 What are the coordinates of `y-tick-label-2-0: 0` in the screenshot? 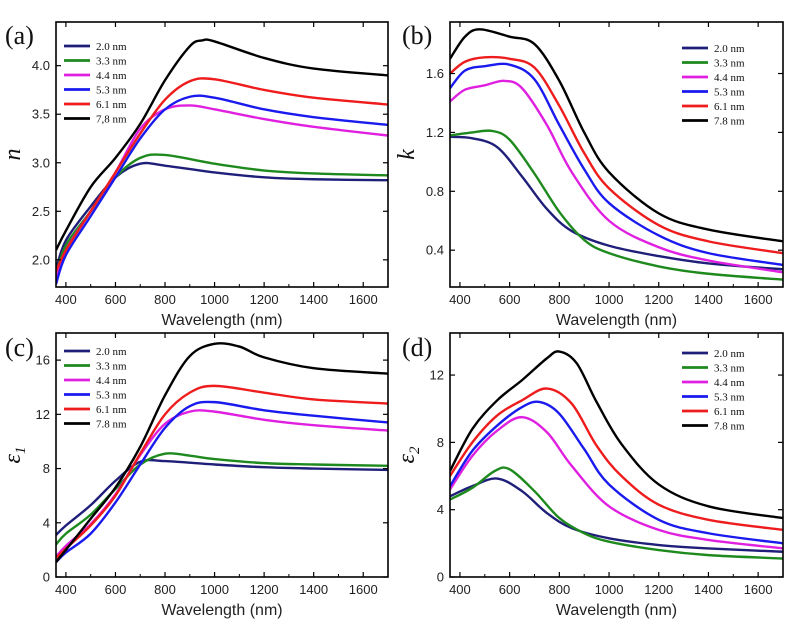 It's located at (46, 577).